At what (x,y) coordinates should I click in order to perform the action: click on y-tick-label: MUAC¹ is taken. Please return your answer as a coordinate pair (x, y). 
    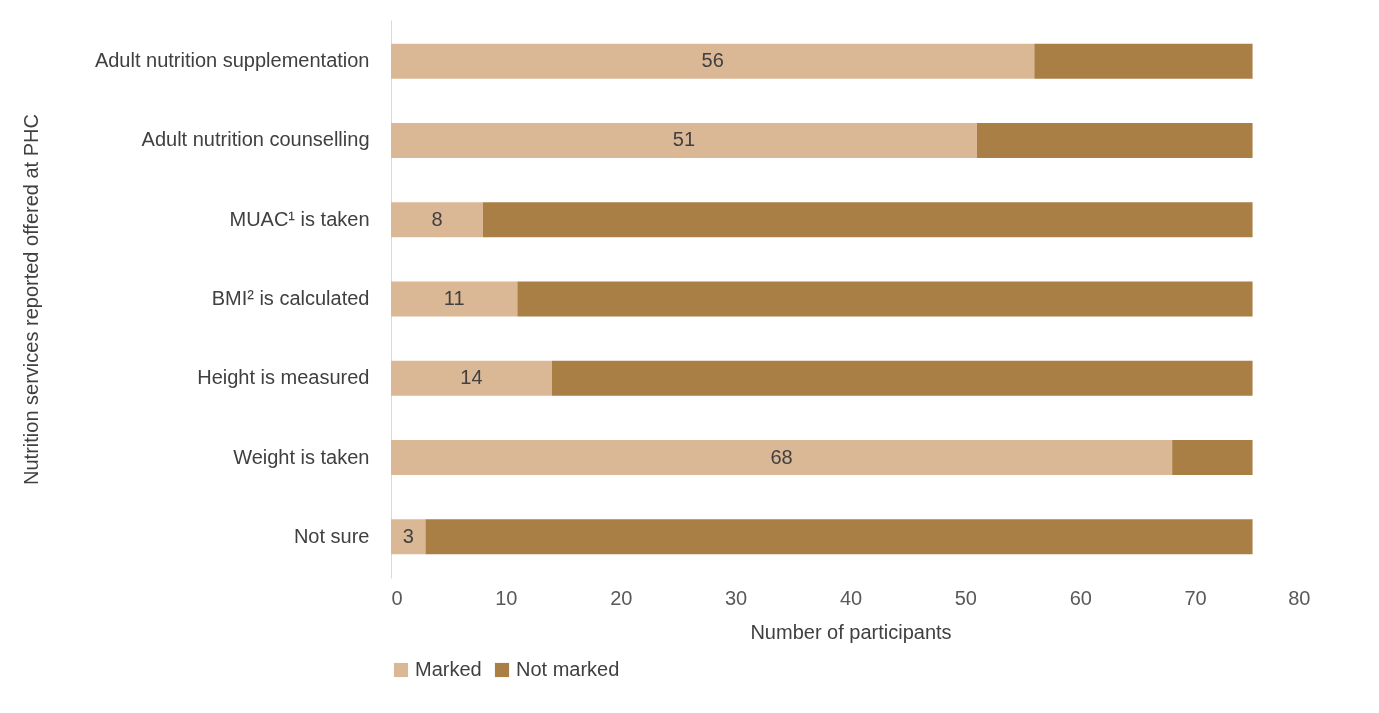
    Looking at the image, I should click on (299, 218).